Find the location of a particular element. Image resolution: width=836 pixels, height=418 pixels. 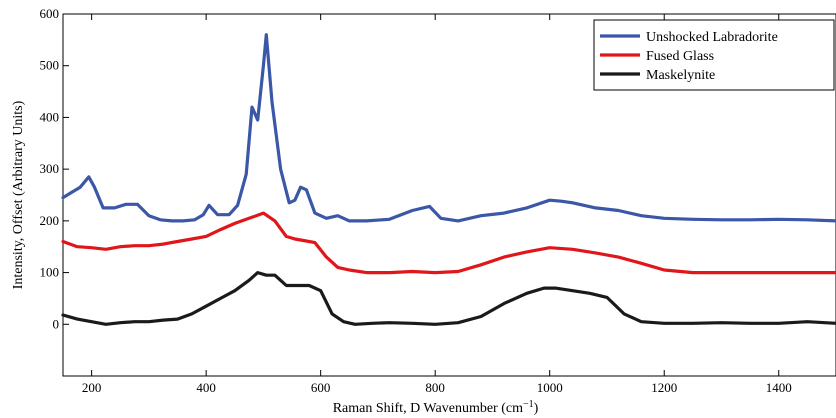

x-tick-label: 1200 is located at coordinates (664, 387).